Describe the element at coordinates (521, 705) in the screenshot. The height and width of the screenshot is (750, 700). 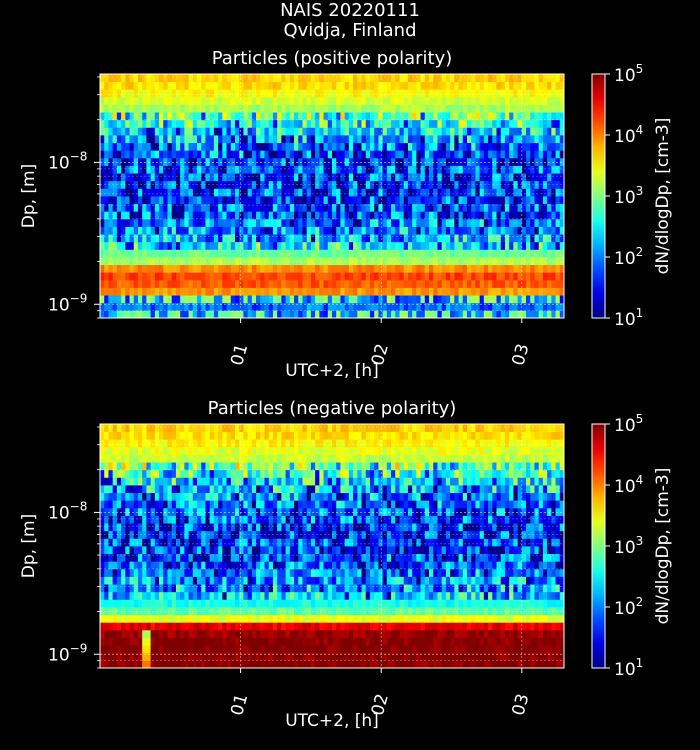
I see `x-tick-label: 03` at that location.